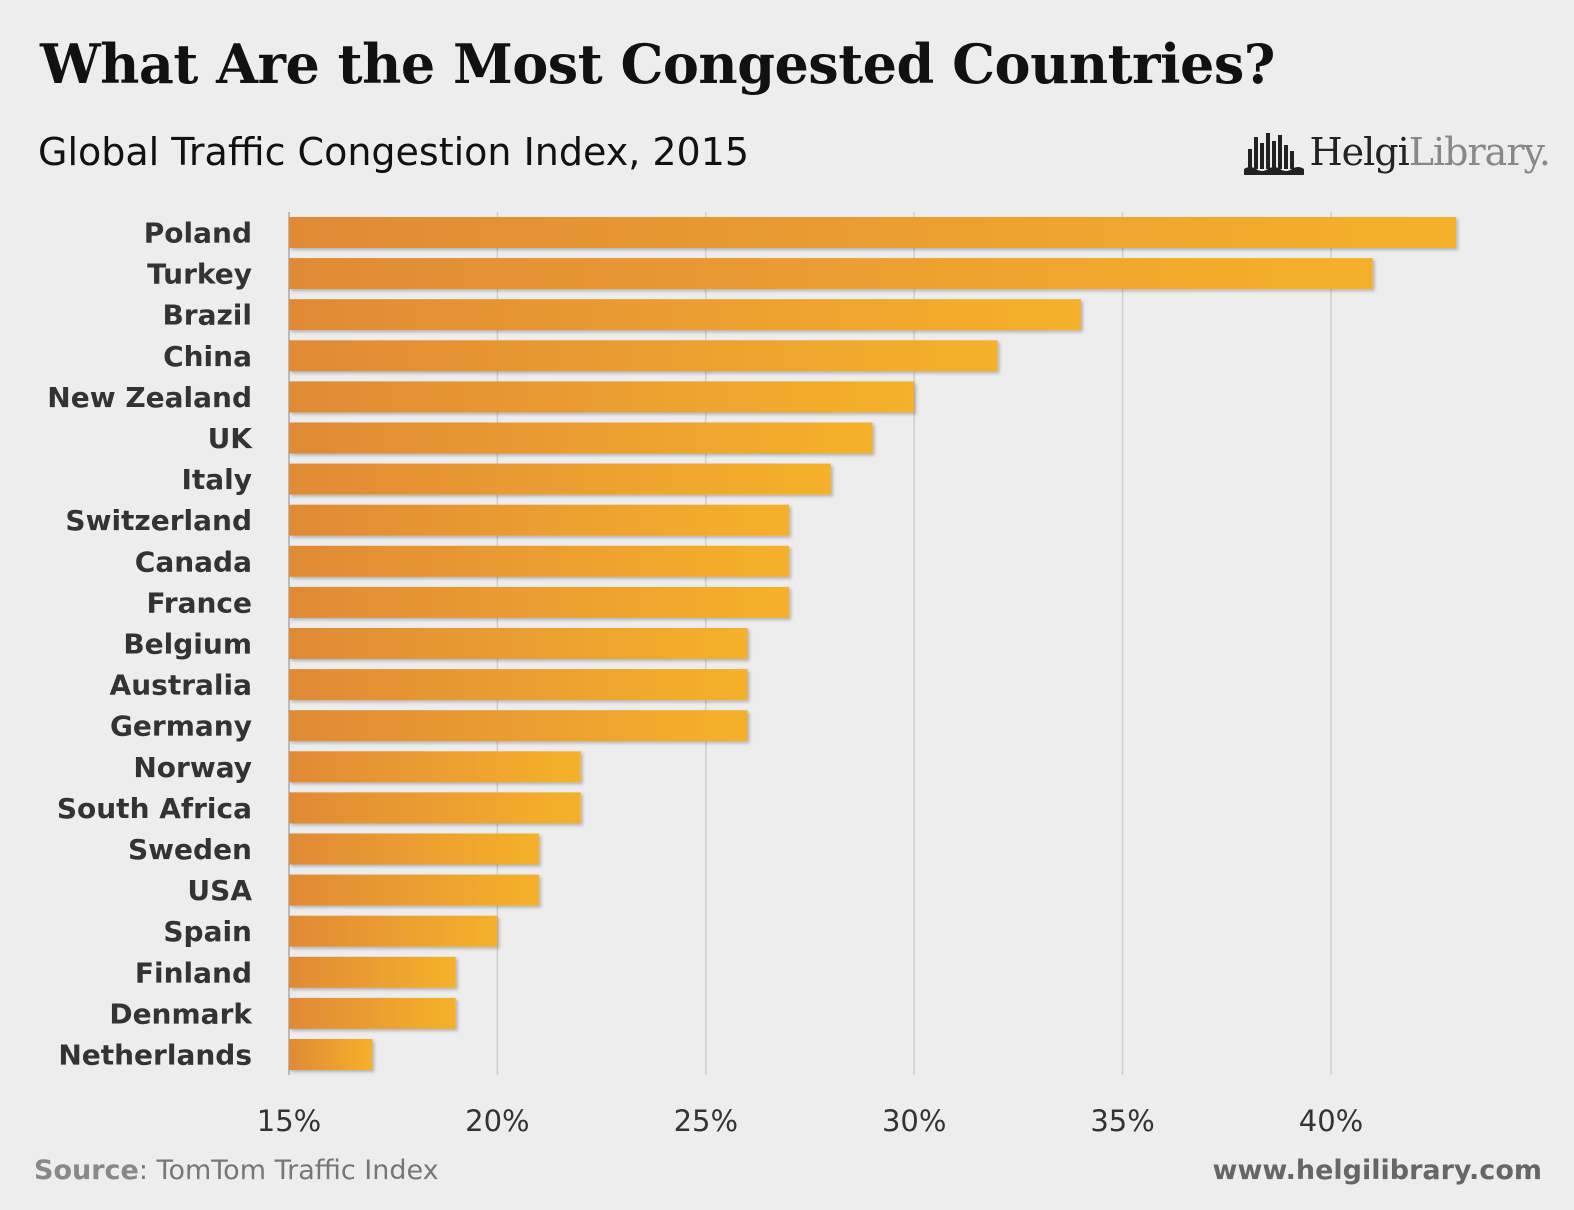  I want to click on bar-australia, so click(518, 685).